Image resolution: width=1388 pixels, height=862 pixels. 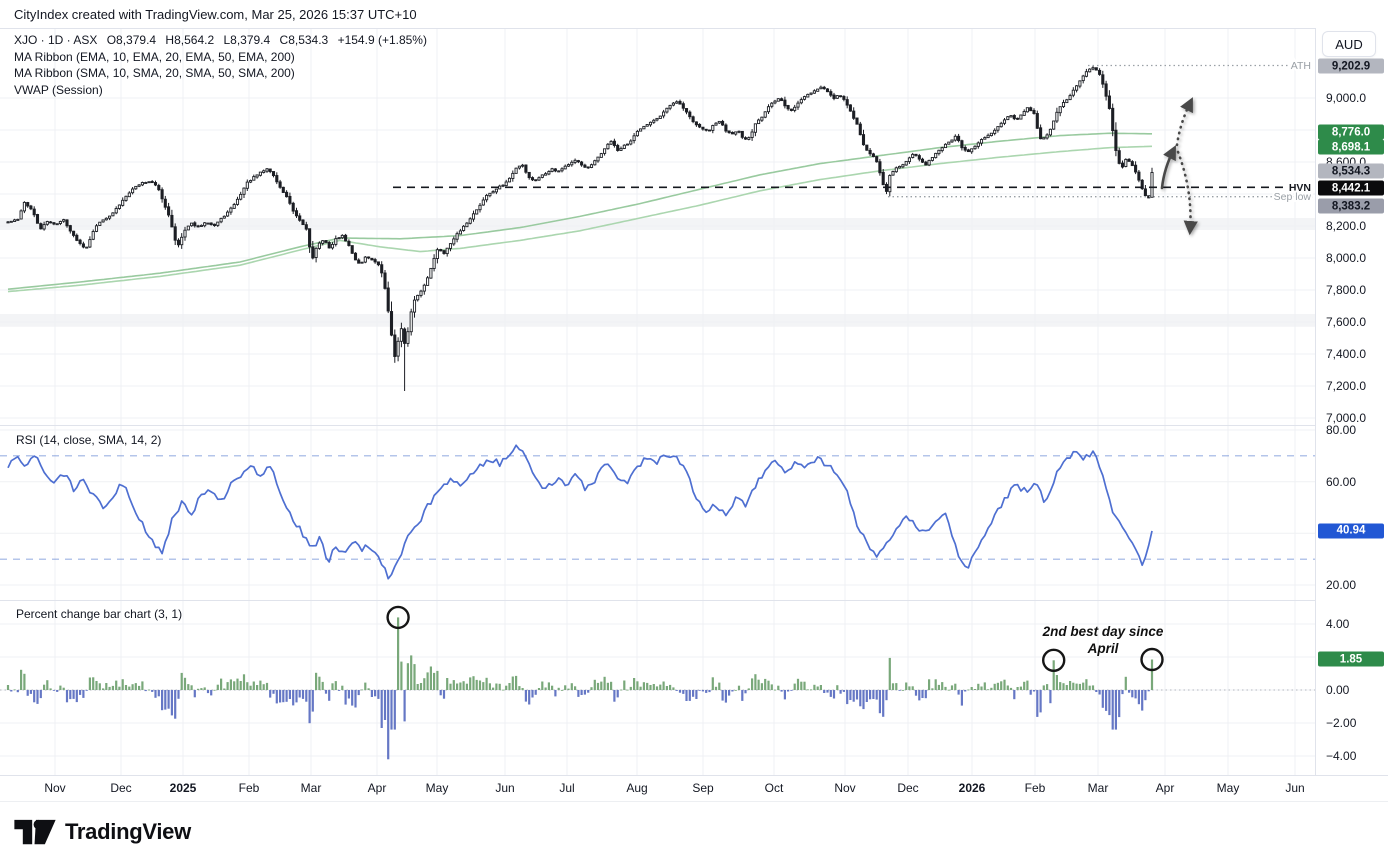 What do you see at coordinates (128, 831) in the screenshot?
I see `tradingview-logo-text: TradingView` at bounding box center [128, 831].